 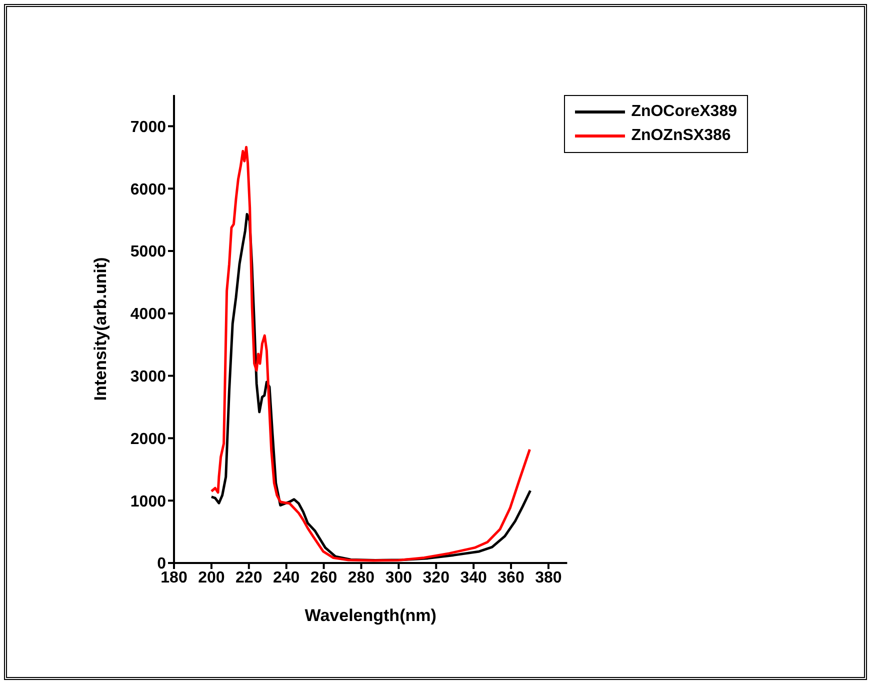 What do you see at coordinates (148, 252) in the screenshot?
I see `y-tick-label: 5000` at bounding box center [148, 252].